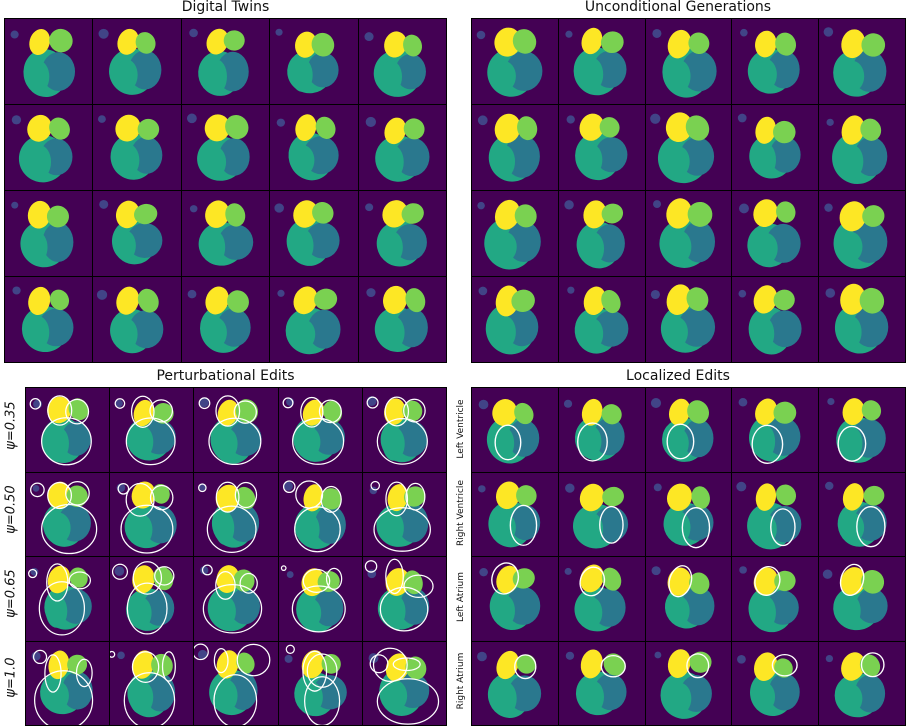  Describe the element at coordinates (225, 376) in the screenshot. I see `perturbational-edits-title: Perturbational Edits` at that location.